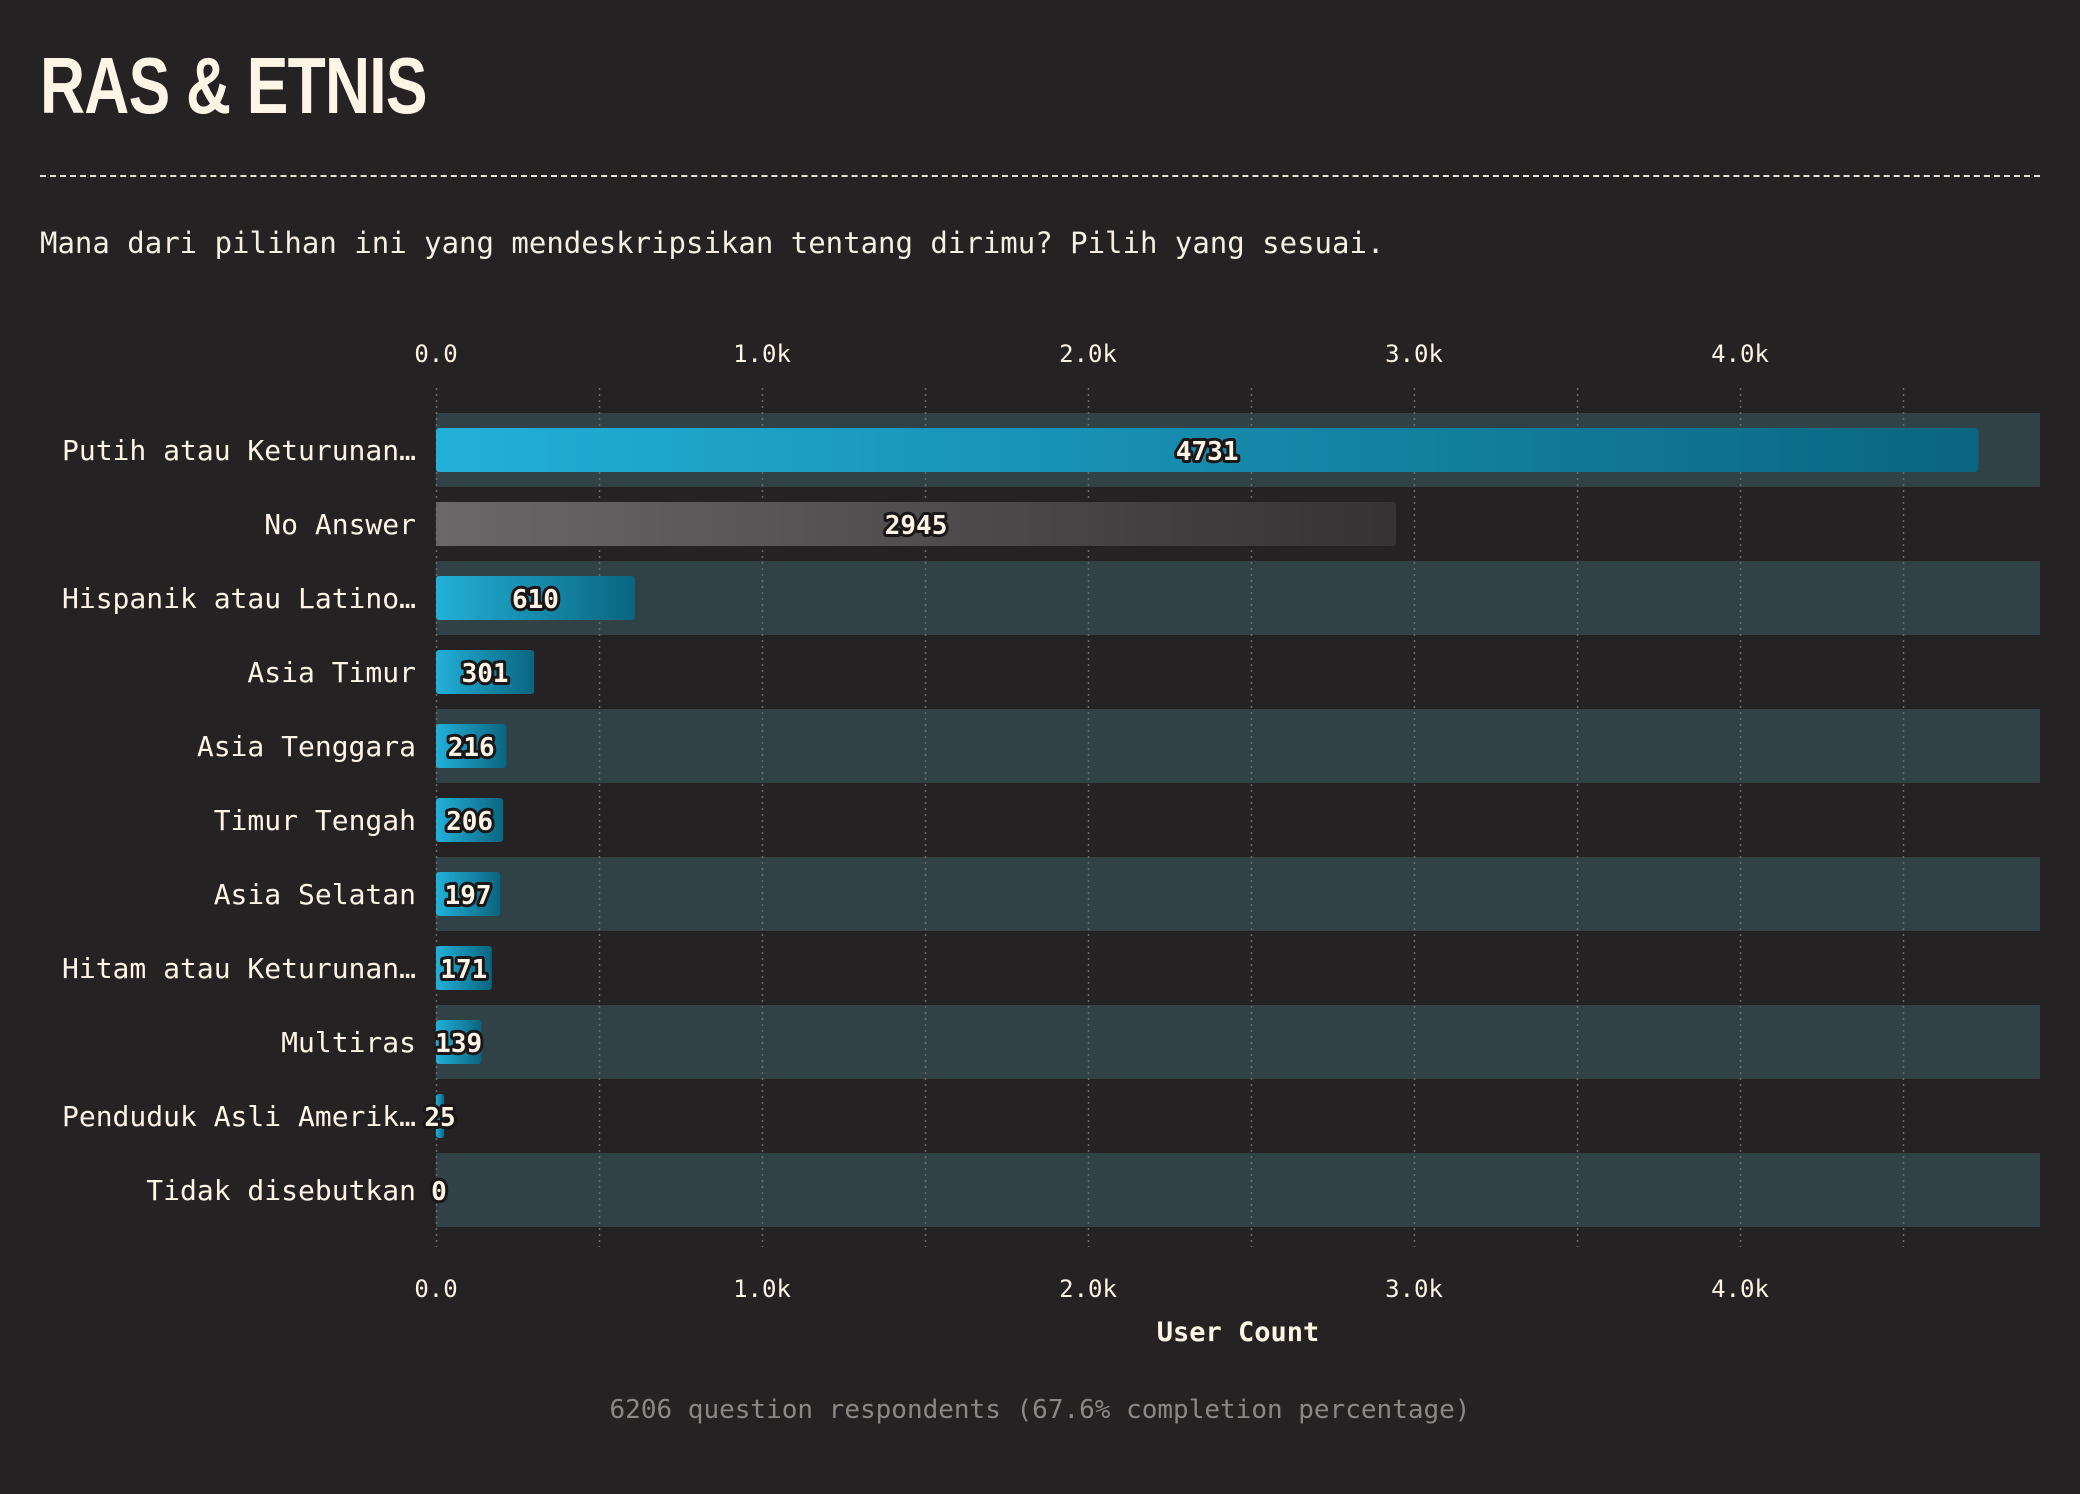 The height and width of the screenshot is (1494, 2080). What do you see at coordinates (762, 354) in the screenshot?
I see `tick-label-top: 1.0k` at bounding box center [762, 354].